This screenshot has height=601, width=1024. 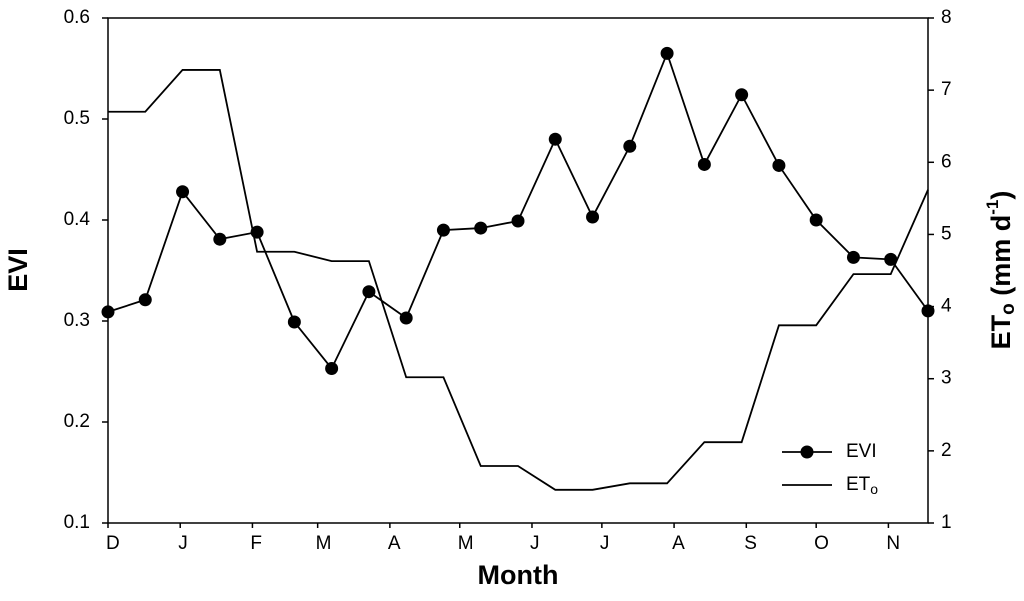 I want to click on y-tick-label: 0.5, so click(x=77, y=118).